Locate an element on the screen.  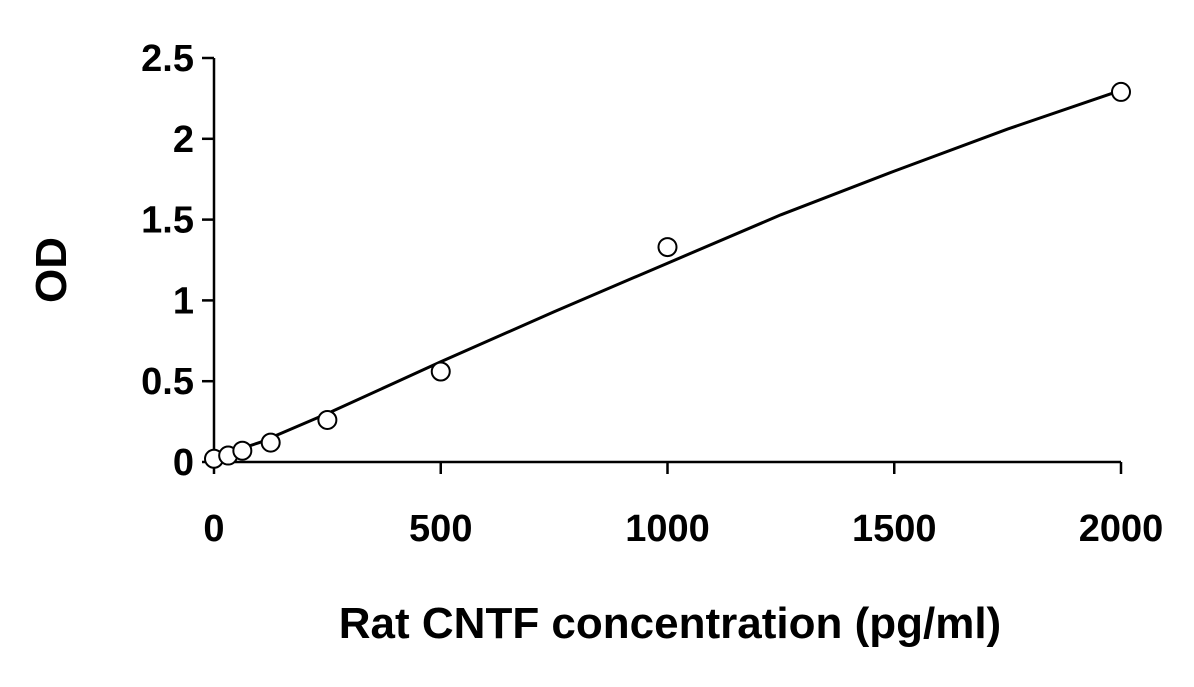
y-tick-label: 1.5 is located at coordinates (167, 221).